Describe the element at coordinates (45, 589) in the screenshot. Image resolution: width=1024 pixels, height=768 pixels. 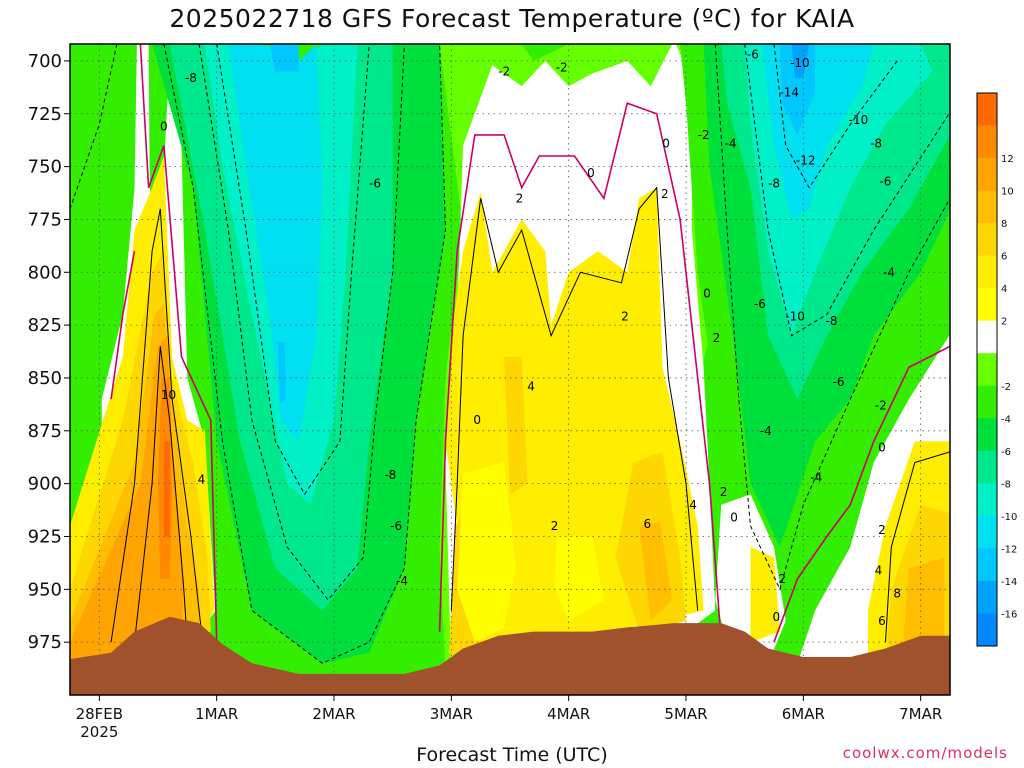
I see `y-tick-label: 950` at that location.